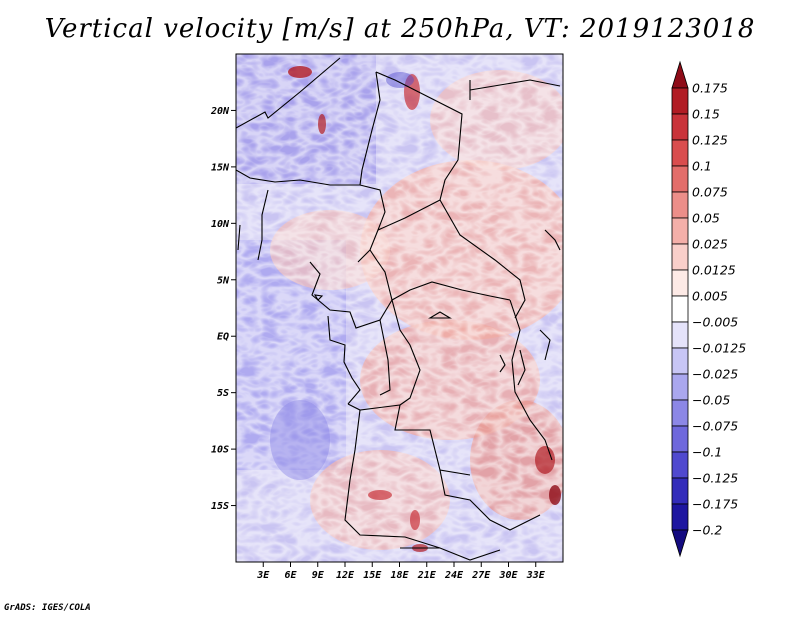  Describe the element at coordinates (223, 309) in the screenshot. I see `y-axis: 20N 15N 10N 5N EQ 5S 10S 15S` at that location.